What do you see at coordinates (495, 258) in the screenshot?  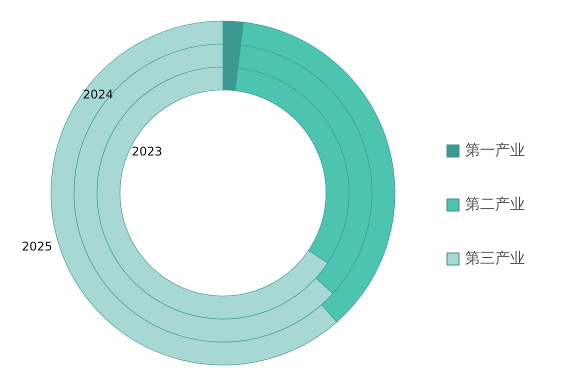 I see `legend-label: 第三产业` at bounding box center [495, 258].